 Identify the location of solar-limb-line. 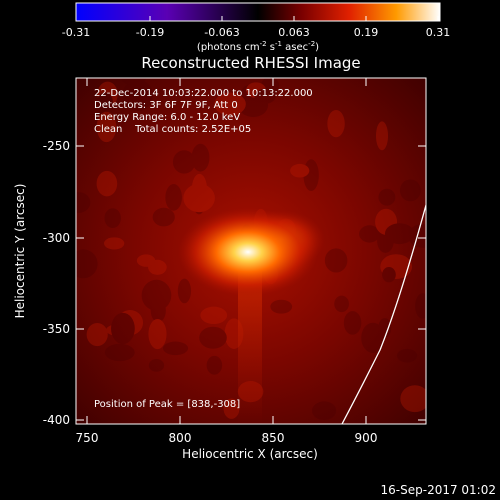
(383, 314).